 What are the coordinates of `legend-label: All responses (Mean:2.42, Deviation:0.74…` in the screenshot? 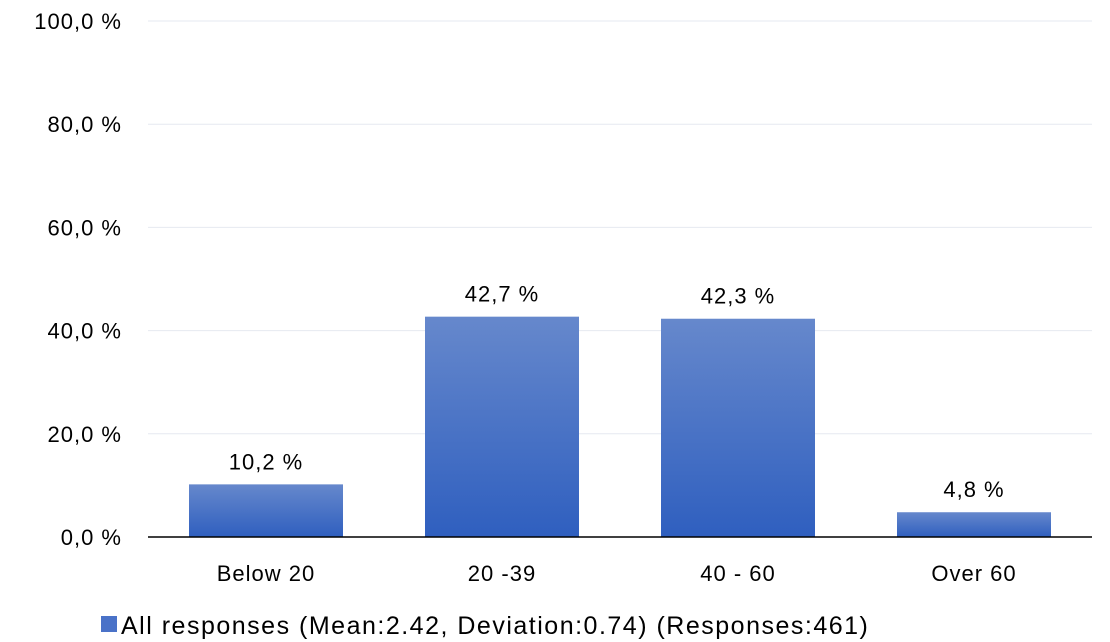 It's located at (495, 626).